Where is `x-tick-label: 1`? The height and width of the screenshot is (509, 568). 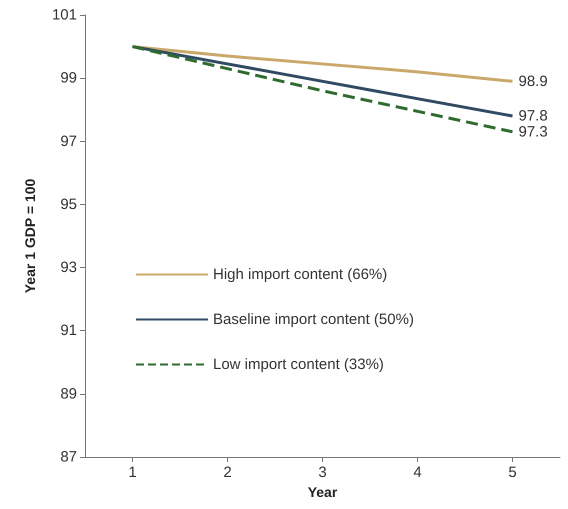 x-tick-label: 1 is located at coordinates (132, 472).